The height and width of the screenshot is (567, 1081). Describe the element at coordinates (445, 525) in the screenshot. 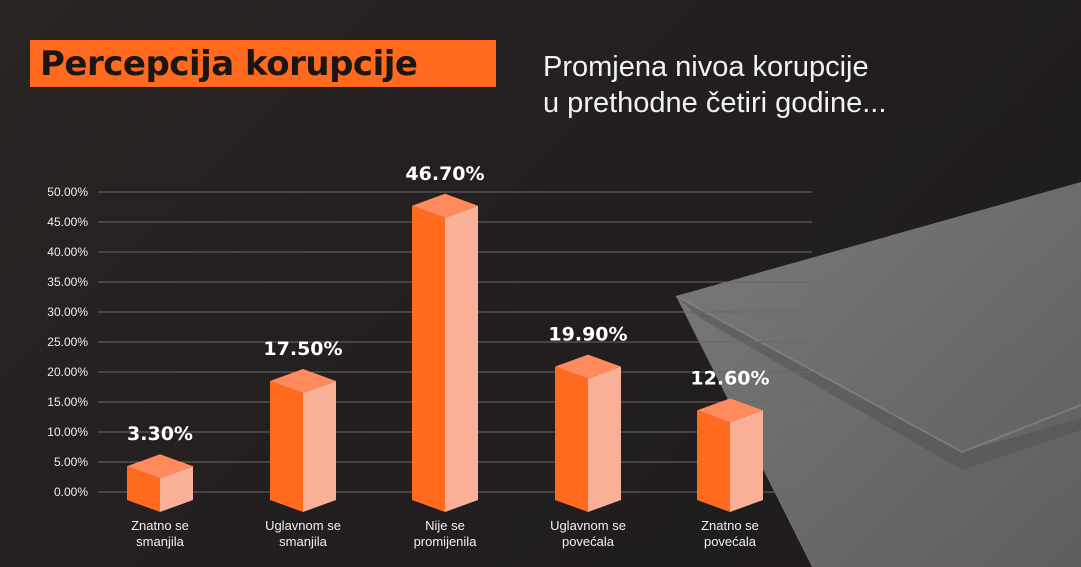

I see `x-category-label: Nije se` at that location.